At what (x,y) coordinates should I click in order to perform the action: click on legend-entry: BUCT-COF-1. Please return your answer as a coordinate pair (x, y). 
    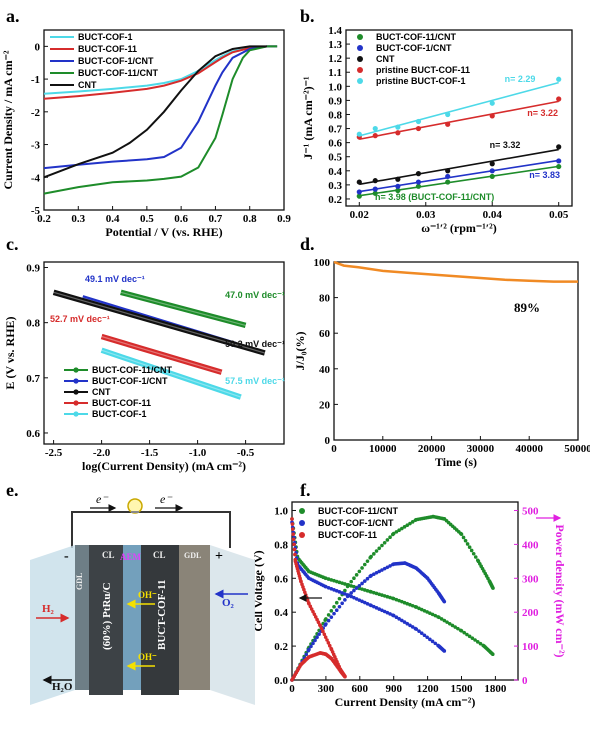
    Looking at the image, I should click on (105, 37).